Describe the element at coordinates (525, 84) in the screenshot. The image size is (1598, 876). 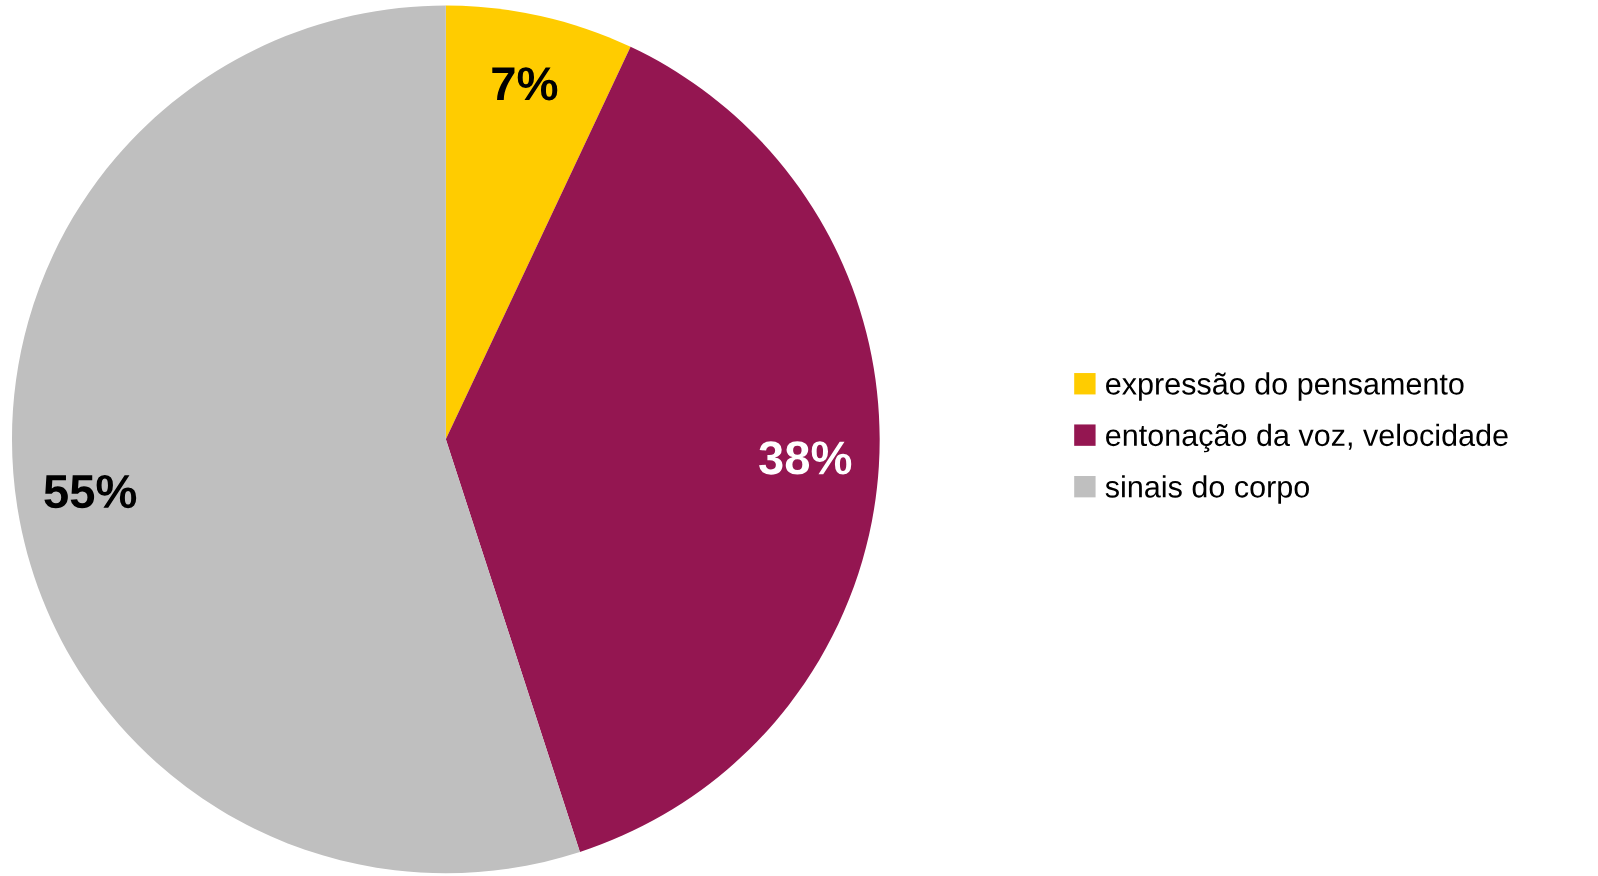
I see `data-label: 7%` at that location.